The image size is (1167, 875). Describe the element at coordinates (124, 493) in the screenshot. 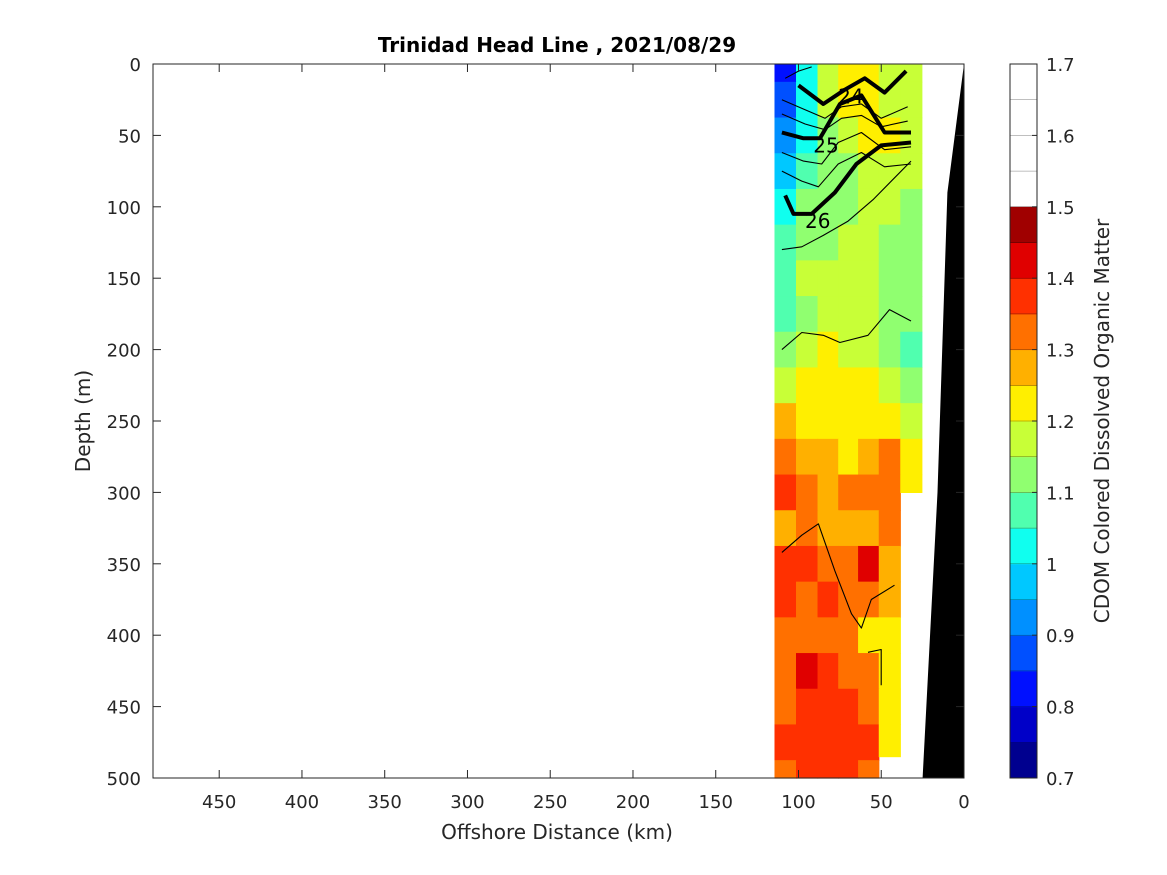

I see `y-tick-label: 300` at that location.